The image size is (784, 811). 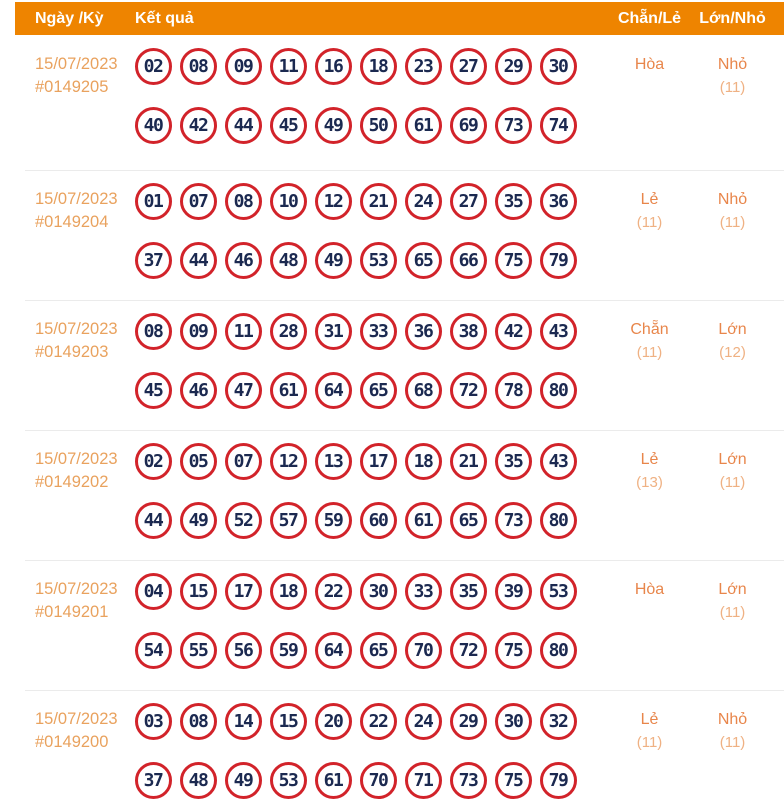 I want to click on lottery-ball: 50, so click(x=378, y=125).